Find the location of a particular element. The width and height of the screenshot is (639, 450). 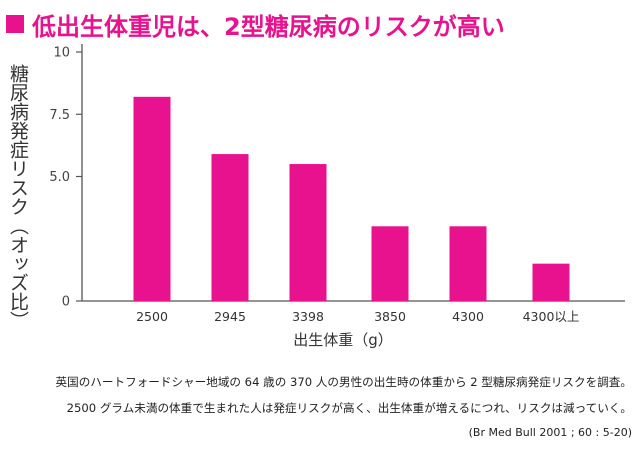

title-square-bullet is located at coordinates (15, 24).